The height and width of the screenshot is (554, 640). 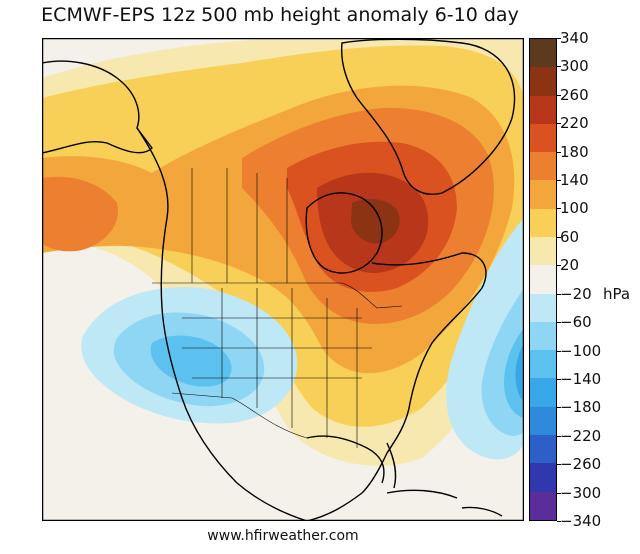 I want to click on colorbar-tick-label: 100, so click(x=574, y=208).